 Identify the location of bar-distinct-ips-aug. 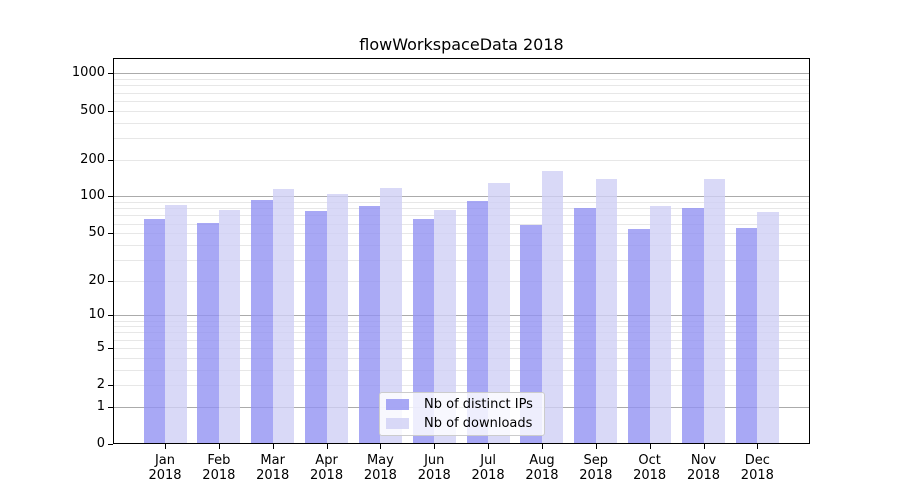
(531, 334).